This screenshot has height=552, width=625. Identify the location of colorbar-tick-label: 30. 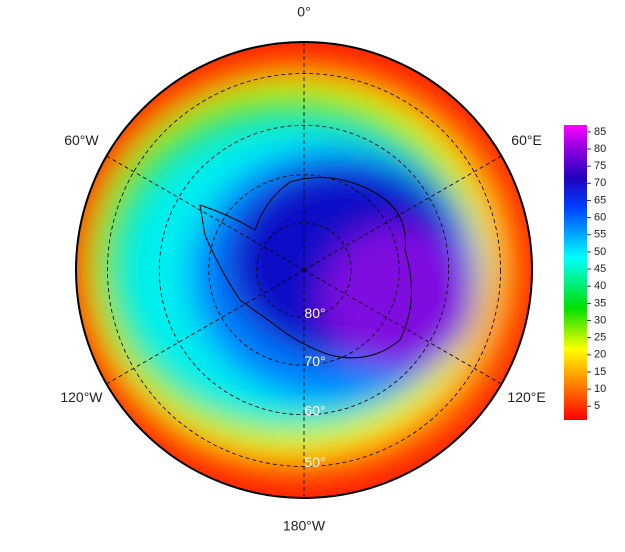
(600, 320).